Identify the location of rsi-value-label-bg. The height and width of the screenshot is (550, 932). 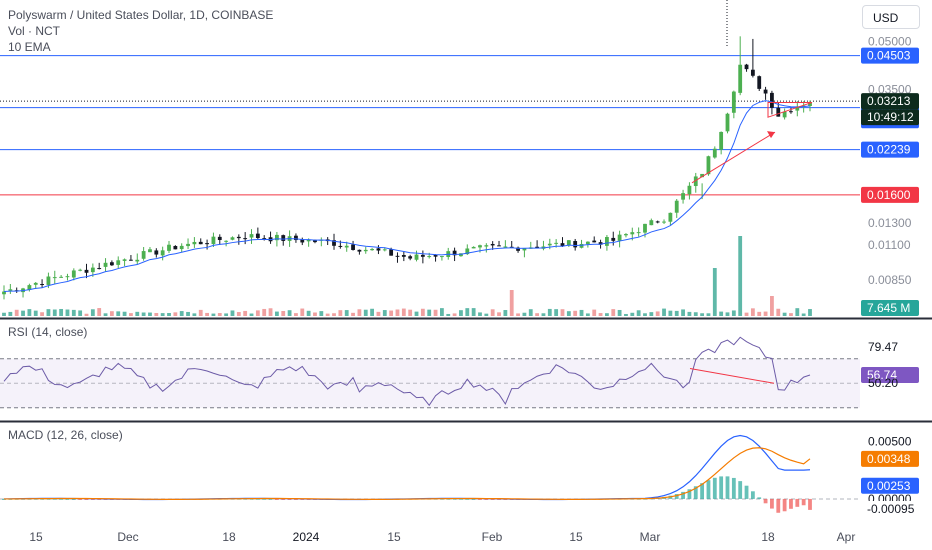
(890, 374).